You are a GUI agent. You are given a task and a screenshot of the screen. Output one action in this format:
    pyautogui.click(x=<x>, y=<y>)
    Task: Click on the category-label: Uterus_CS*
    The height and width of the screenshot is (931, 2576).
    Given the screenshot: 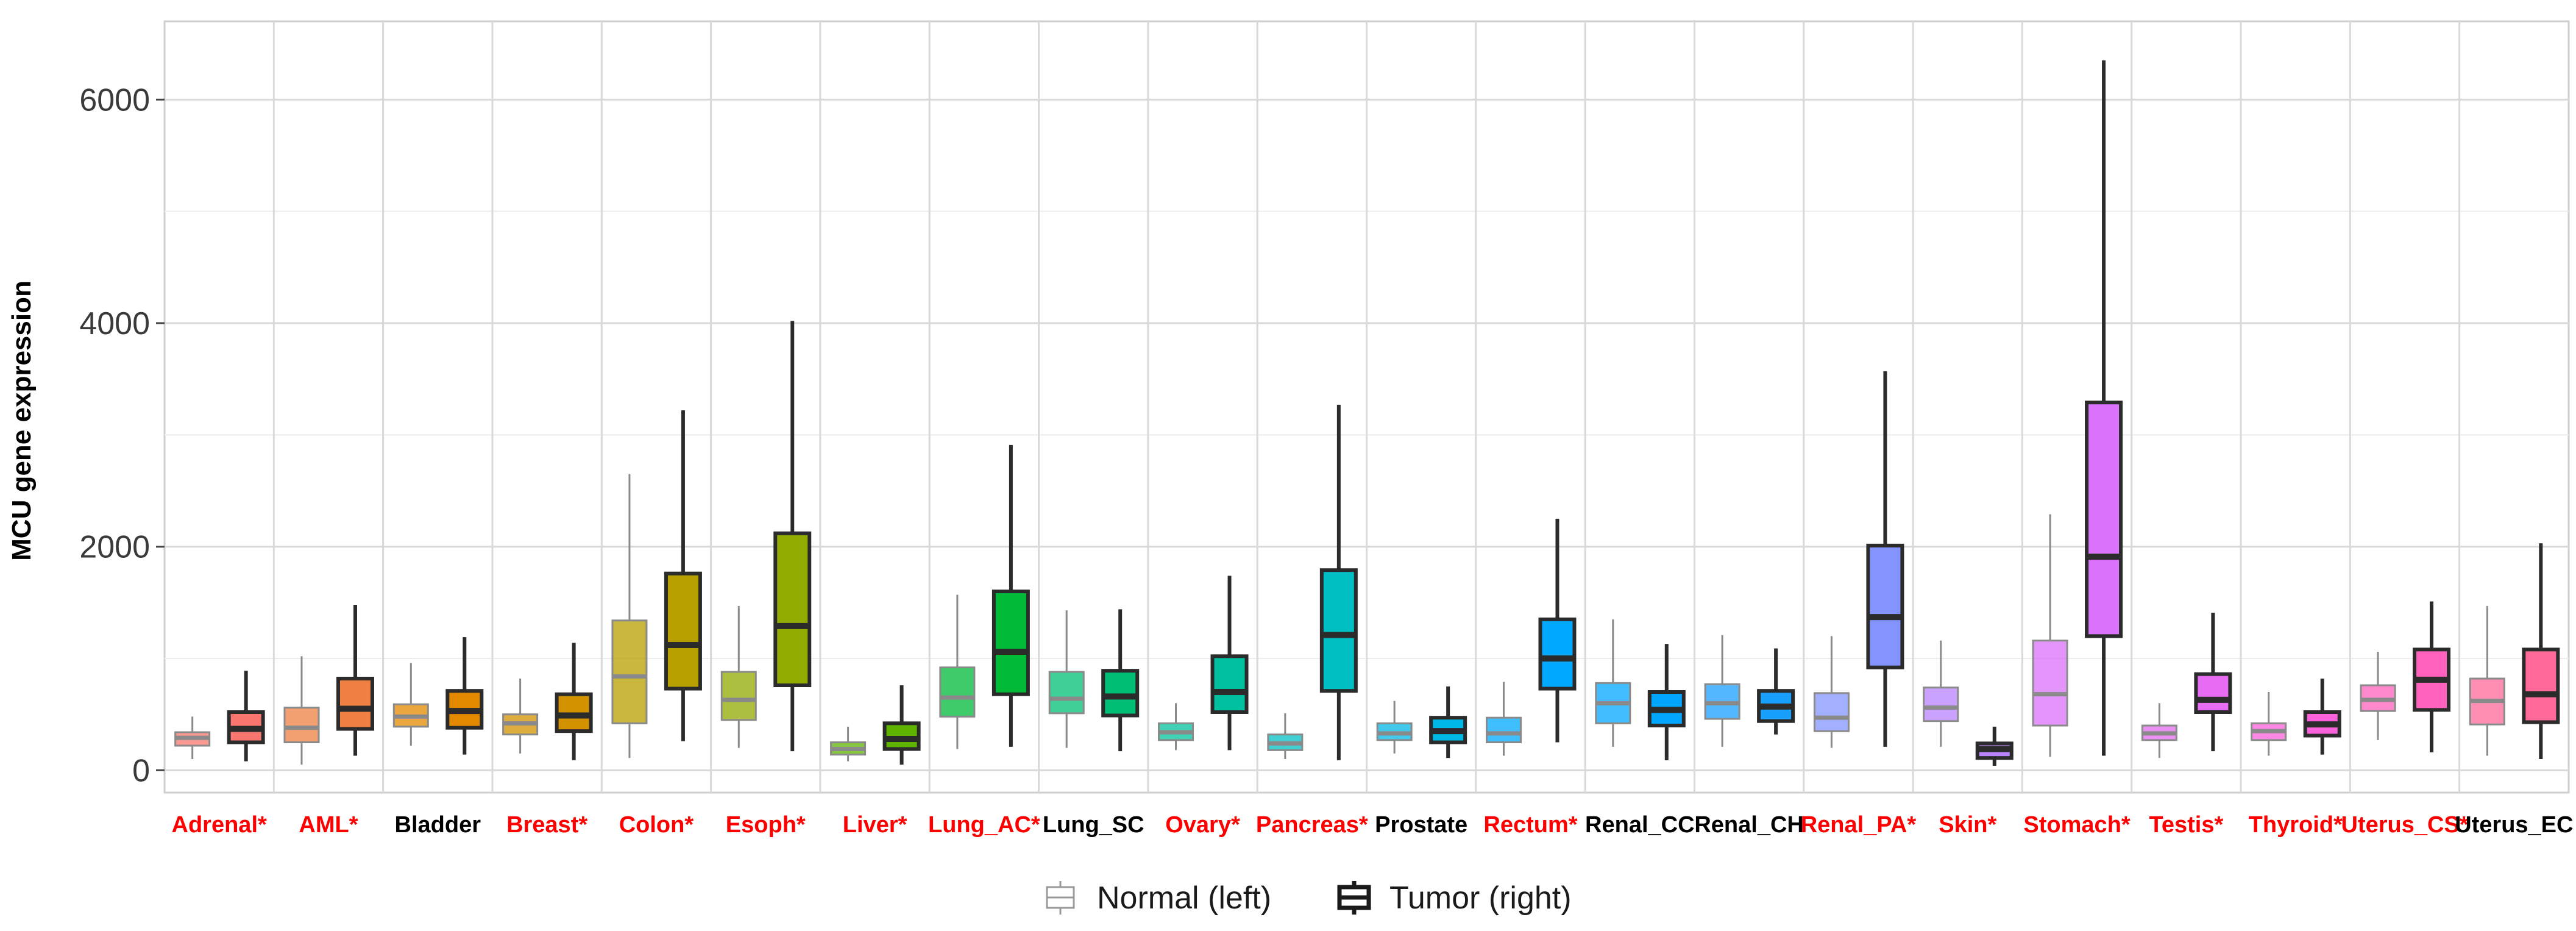 What is the action you would take?
    pyautogui.click(x=2405, y=825)
    